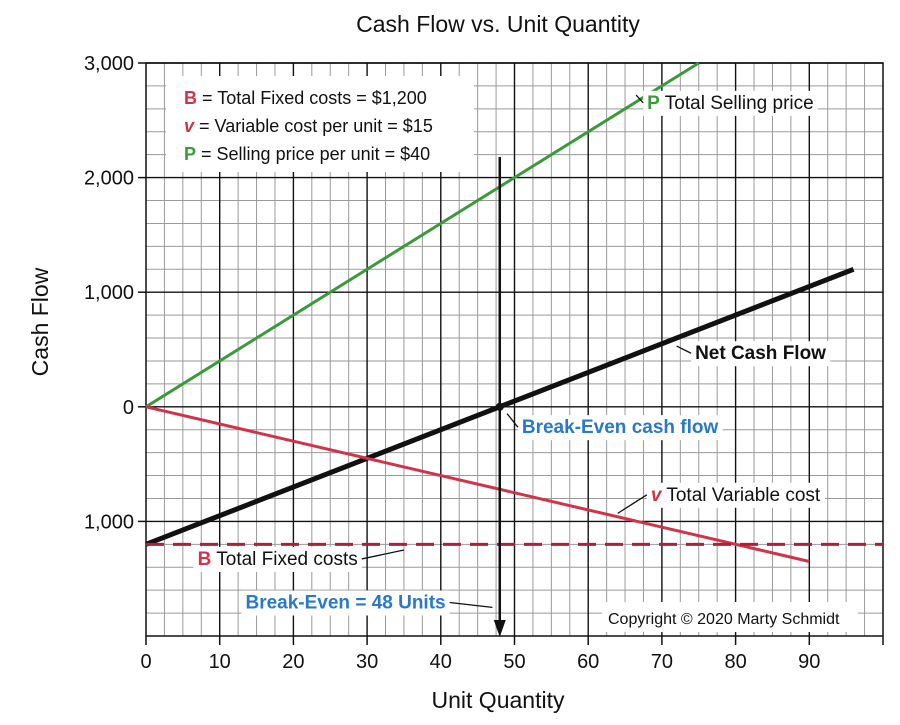 This screenshot has height=725, width=900. I want to click on x-tick-label: 60, so click(588, 662).